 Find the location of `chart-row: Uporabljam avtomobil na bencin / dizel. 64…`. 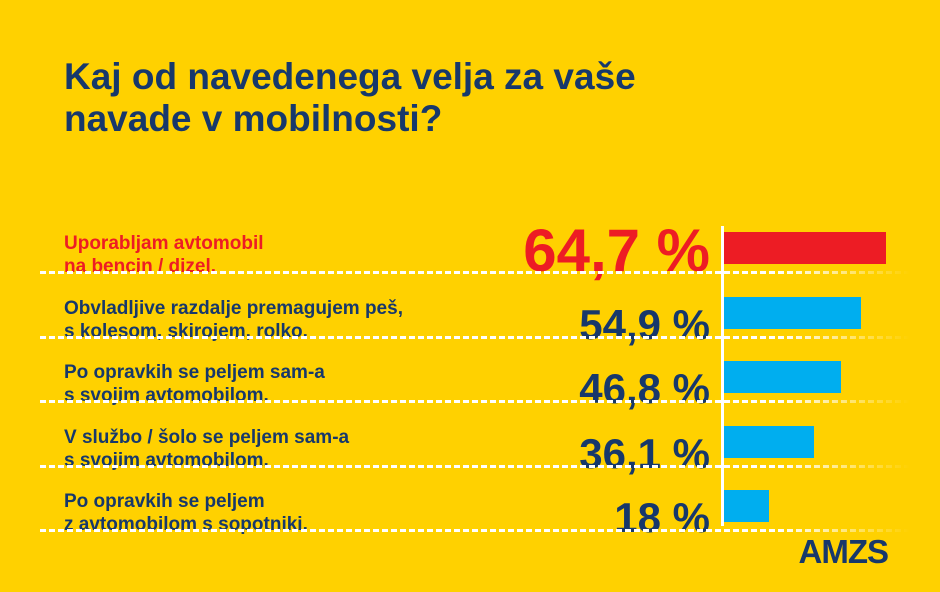

chart-row: Uporabljam avtomobil na bencin / dizel. 64… is located at coordinates (470, 253).